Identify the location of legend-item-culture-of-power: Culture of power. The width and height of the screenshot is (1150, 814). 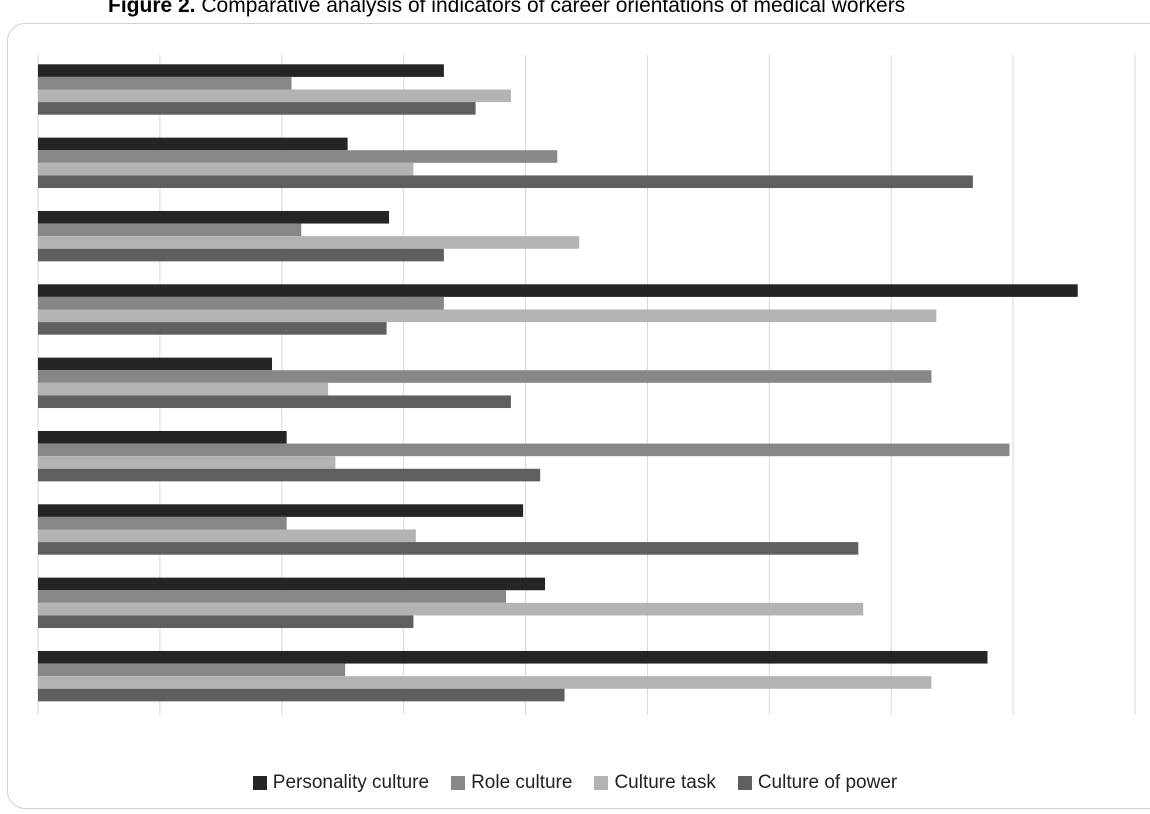
(817, 783).